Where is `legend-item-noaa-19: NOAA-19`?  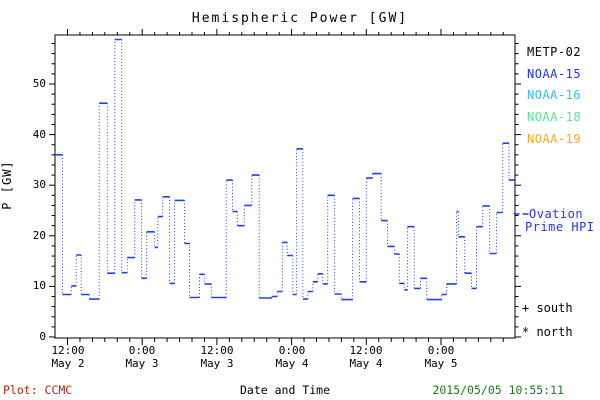 legend-item-noaa-19: NOAA-19 is located at coordinates (554, 139).